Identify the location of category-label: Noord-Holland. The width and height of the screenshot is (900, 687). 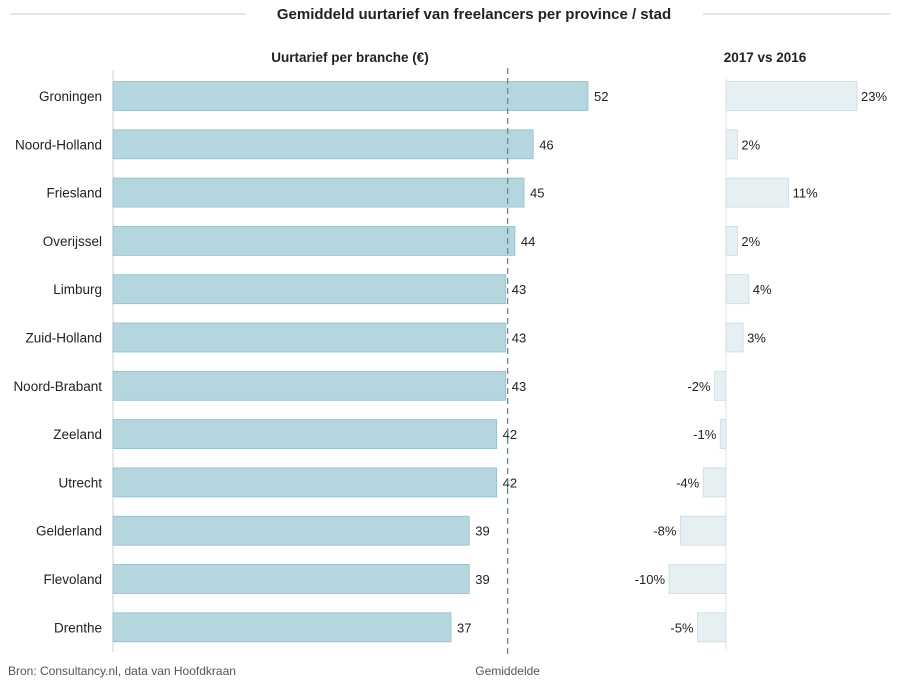
(58, 144).